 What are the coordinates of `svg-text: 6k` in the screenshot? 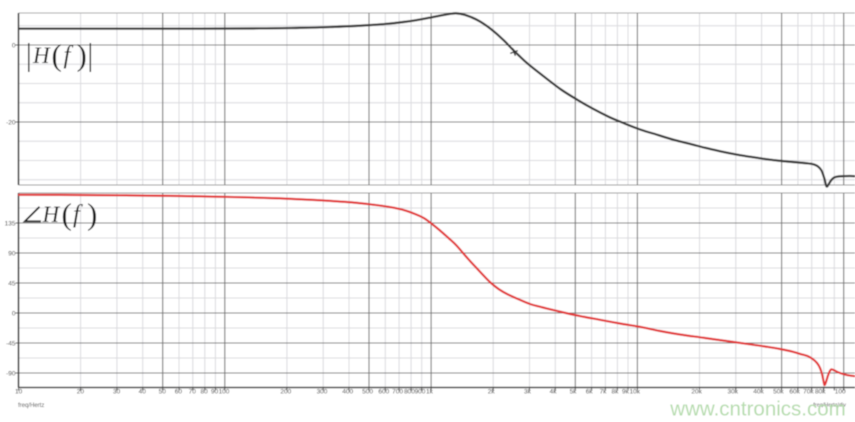 It's located at (590, 392).